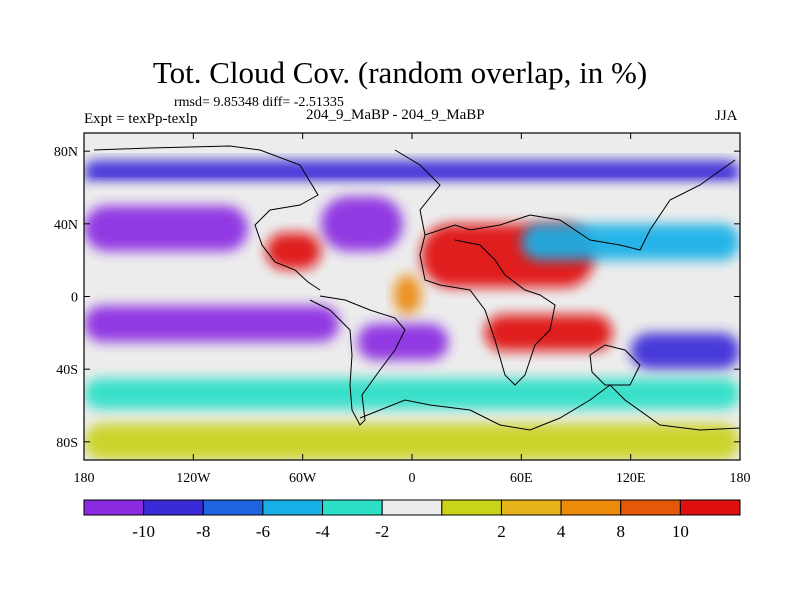 The image size is (800, 600). Describe the element at coordinates (263, 531) in the screenshot. I see `colorbar-label: -6` at that location.